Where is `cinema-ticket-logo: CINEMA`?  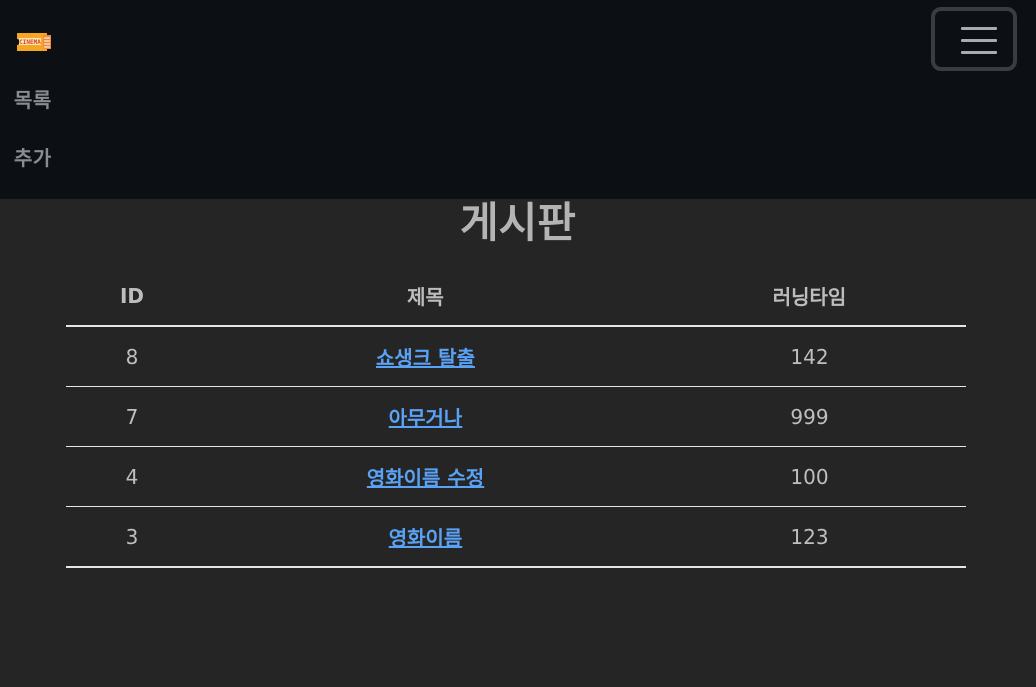 cinema-ticket-logo: CINEMA is located at coordinates (34, 42).